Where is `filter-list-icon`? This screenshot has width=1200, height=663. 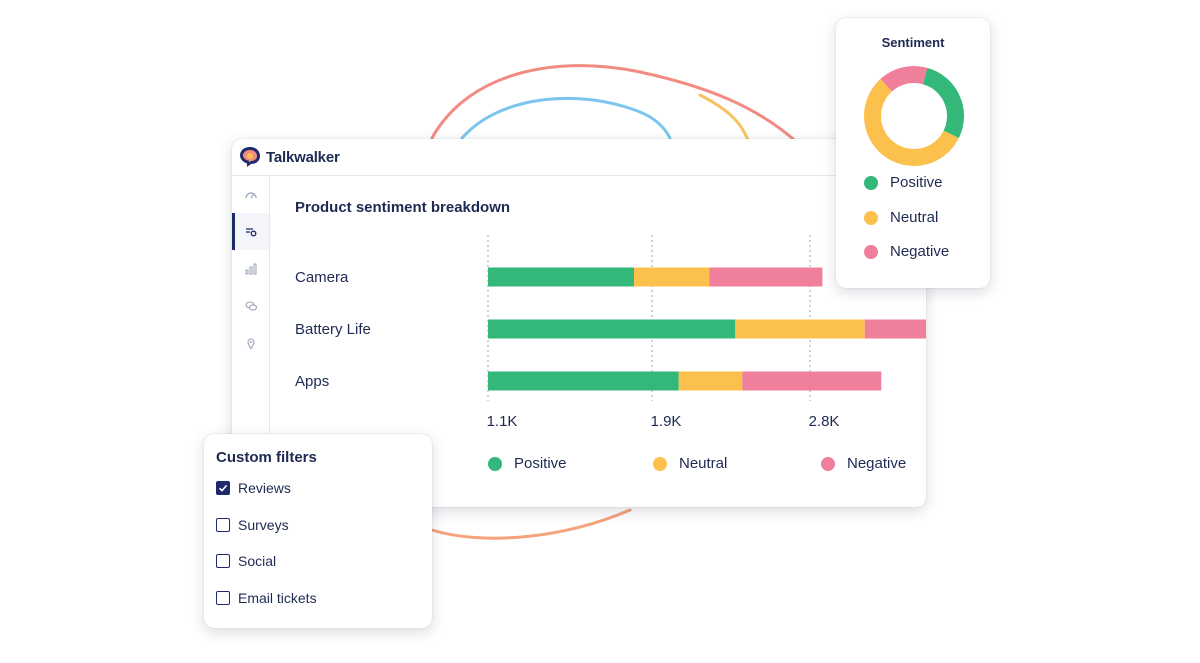
filter-list-icon is located at coordinates (250, 231).